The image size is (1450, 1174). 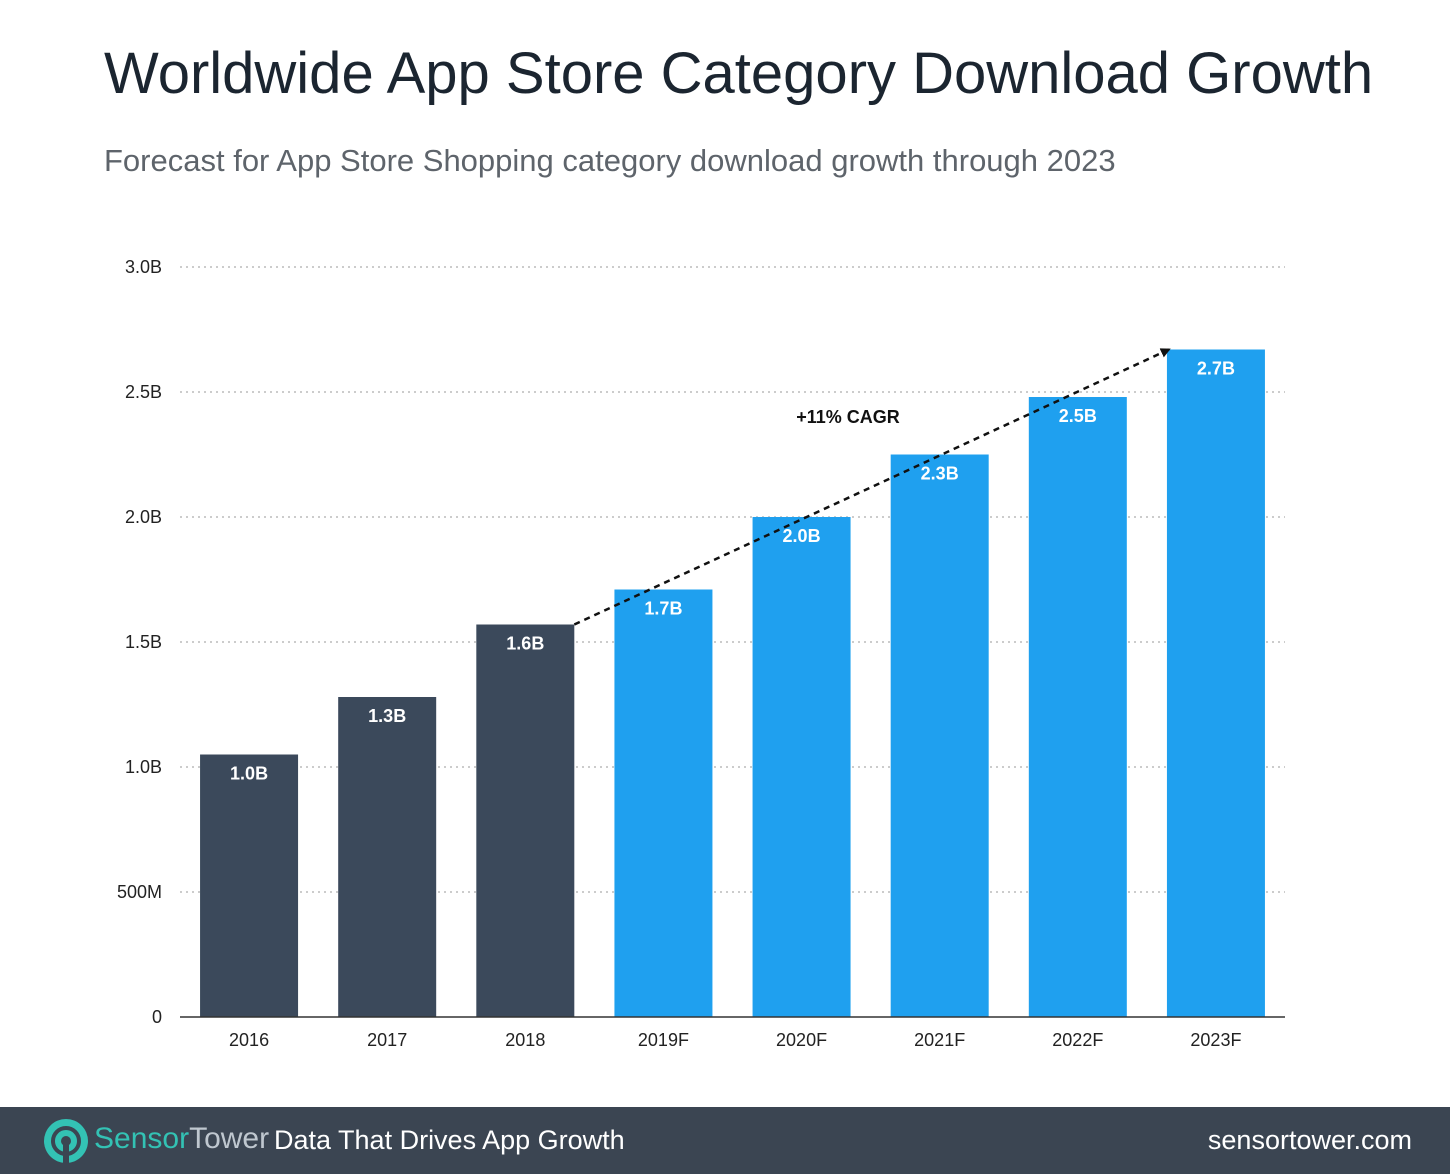 What do you see at coordinates (940, 474) in the screenshot?
I see `data-label-2021F: 2.3B` at bounding box center [940, 474].